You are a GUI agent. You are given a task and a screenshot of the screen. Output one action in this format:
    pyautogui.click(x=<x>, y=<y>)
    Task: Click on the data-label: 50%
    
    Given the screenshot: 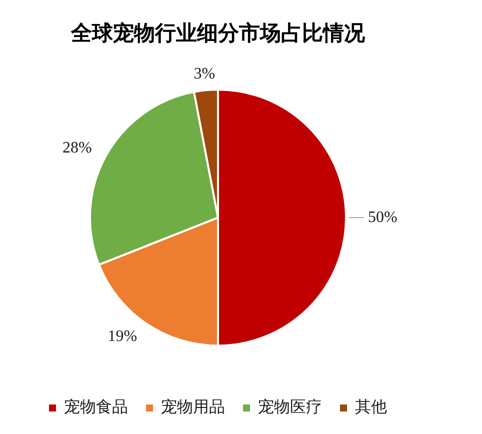 What is the action you would take?
    pyautogui.click(x=383, y=217)
    